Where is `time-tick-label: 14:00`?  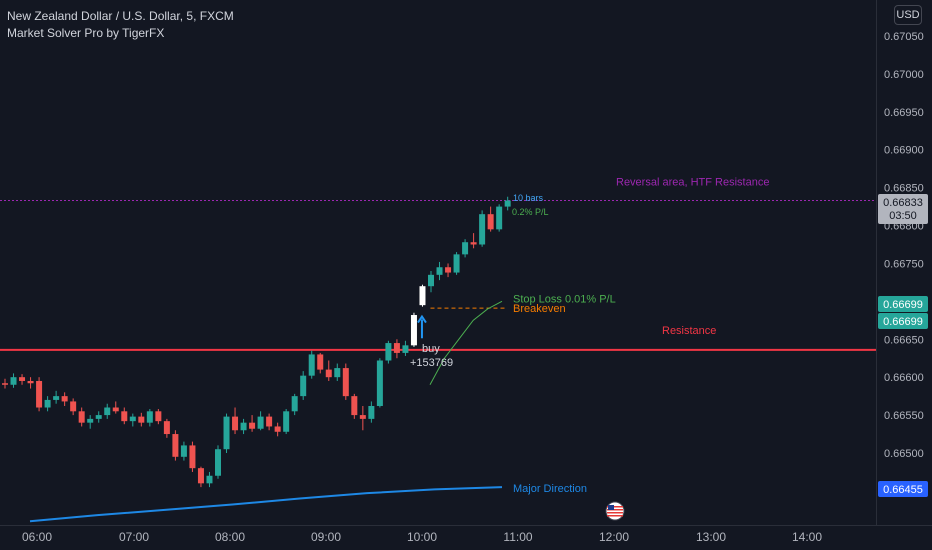
time-tick-label: 14:00 is located at coordinates (807, 537).